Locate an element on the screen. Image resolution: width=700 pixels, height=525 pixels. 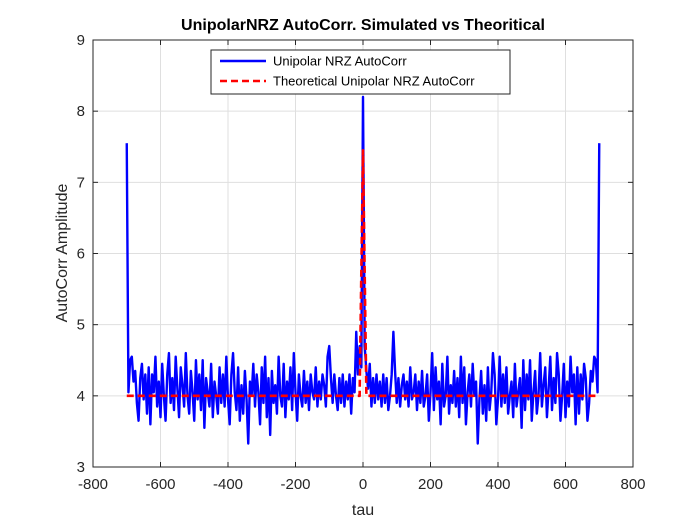
x-tick-label: 600 is located at coordinates (565, 484).